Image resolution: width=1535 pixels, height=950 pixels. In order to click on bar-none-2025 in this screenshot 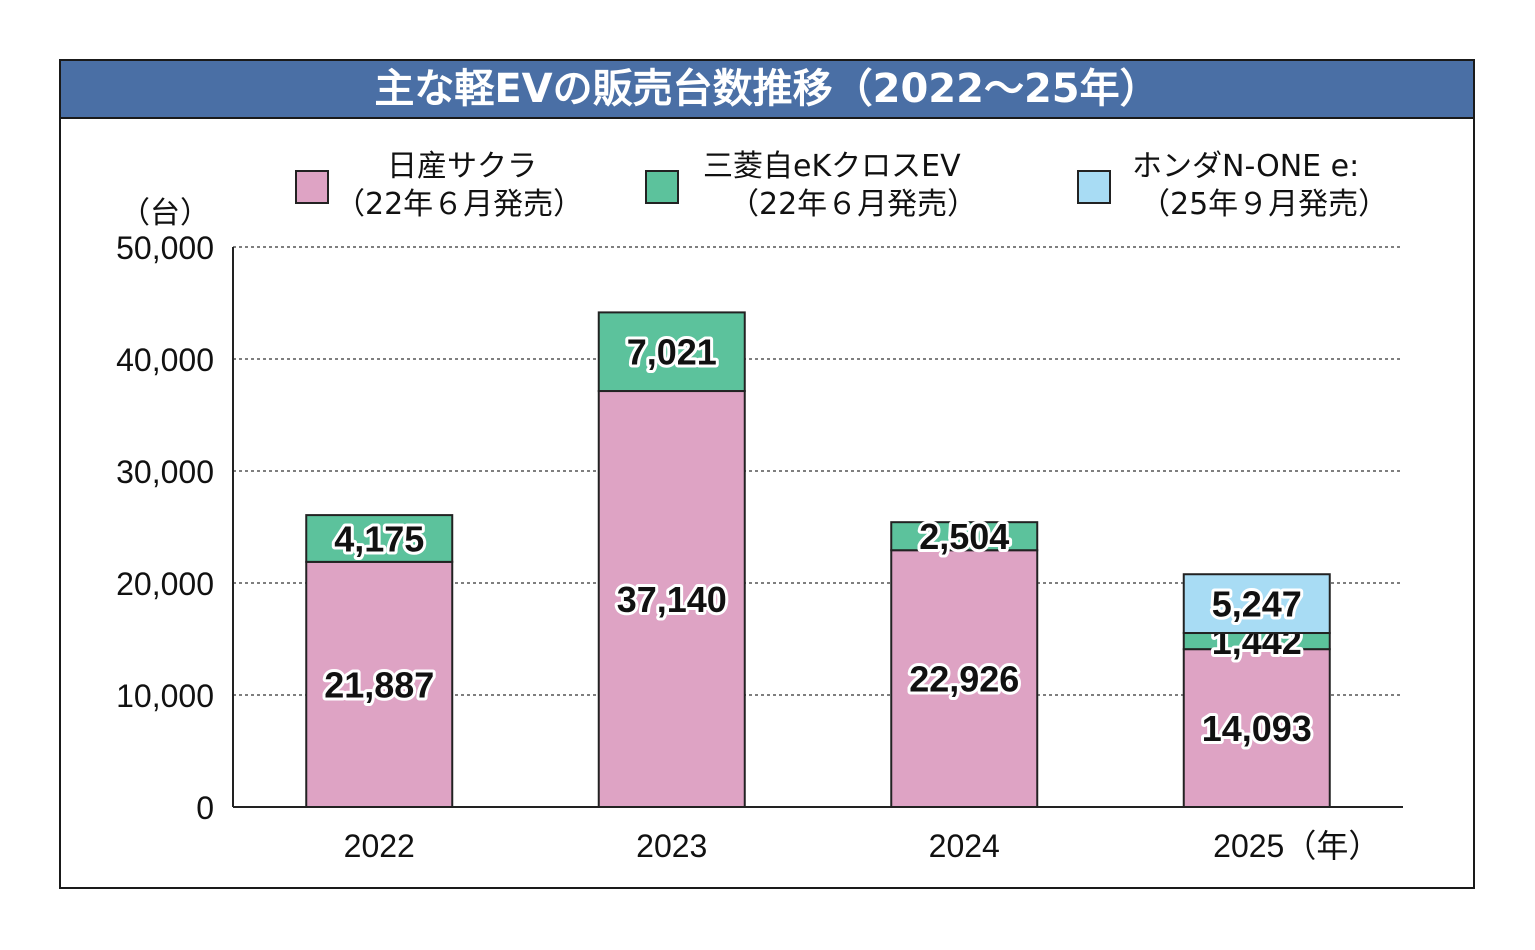, I will do `click(1256, 604)`.